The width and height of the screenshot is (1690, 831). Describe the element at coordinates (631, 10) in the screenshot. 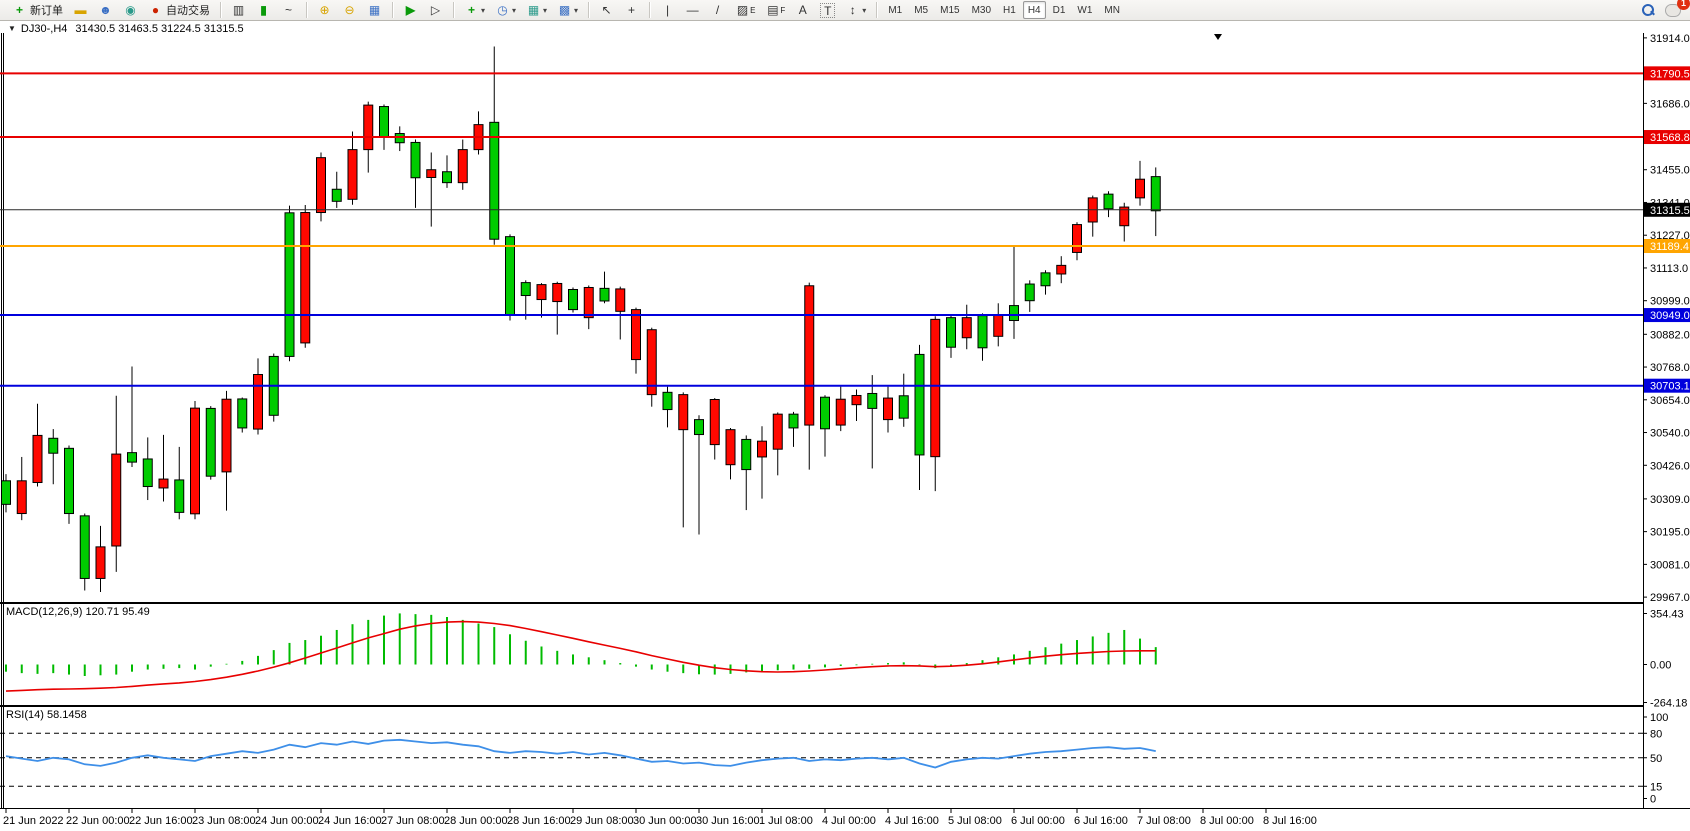

I see `crosshair-button: +` at that location.